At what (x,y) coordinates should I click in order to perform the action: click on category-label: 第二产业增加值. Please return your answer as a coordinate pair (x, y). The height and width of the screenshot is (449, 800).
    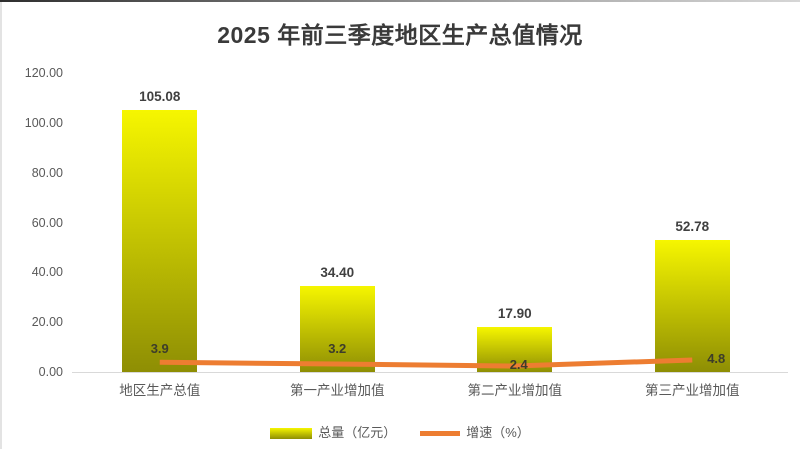
    Looking at the image, I should click on (515, 390).